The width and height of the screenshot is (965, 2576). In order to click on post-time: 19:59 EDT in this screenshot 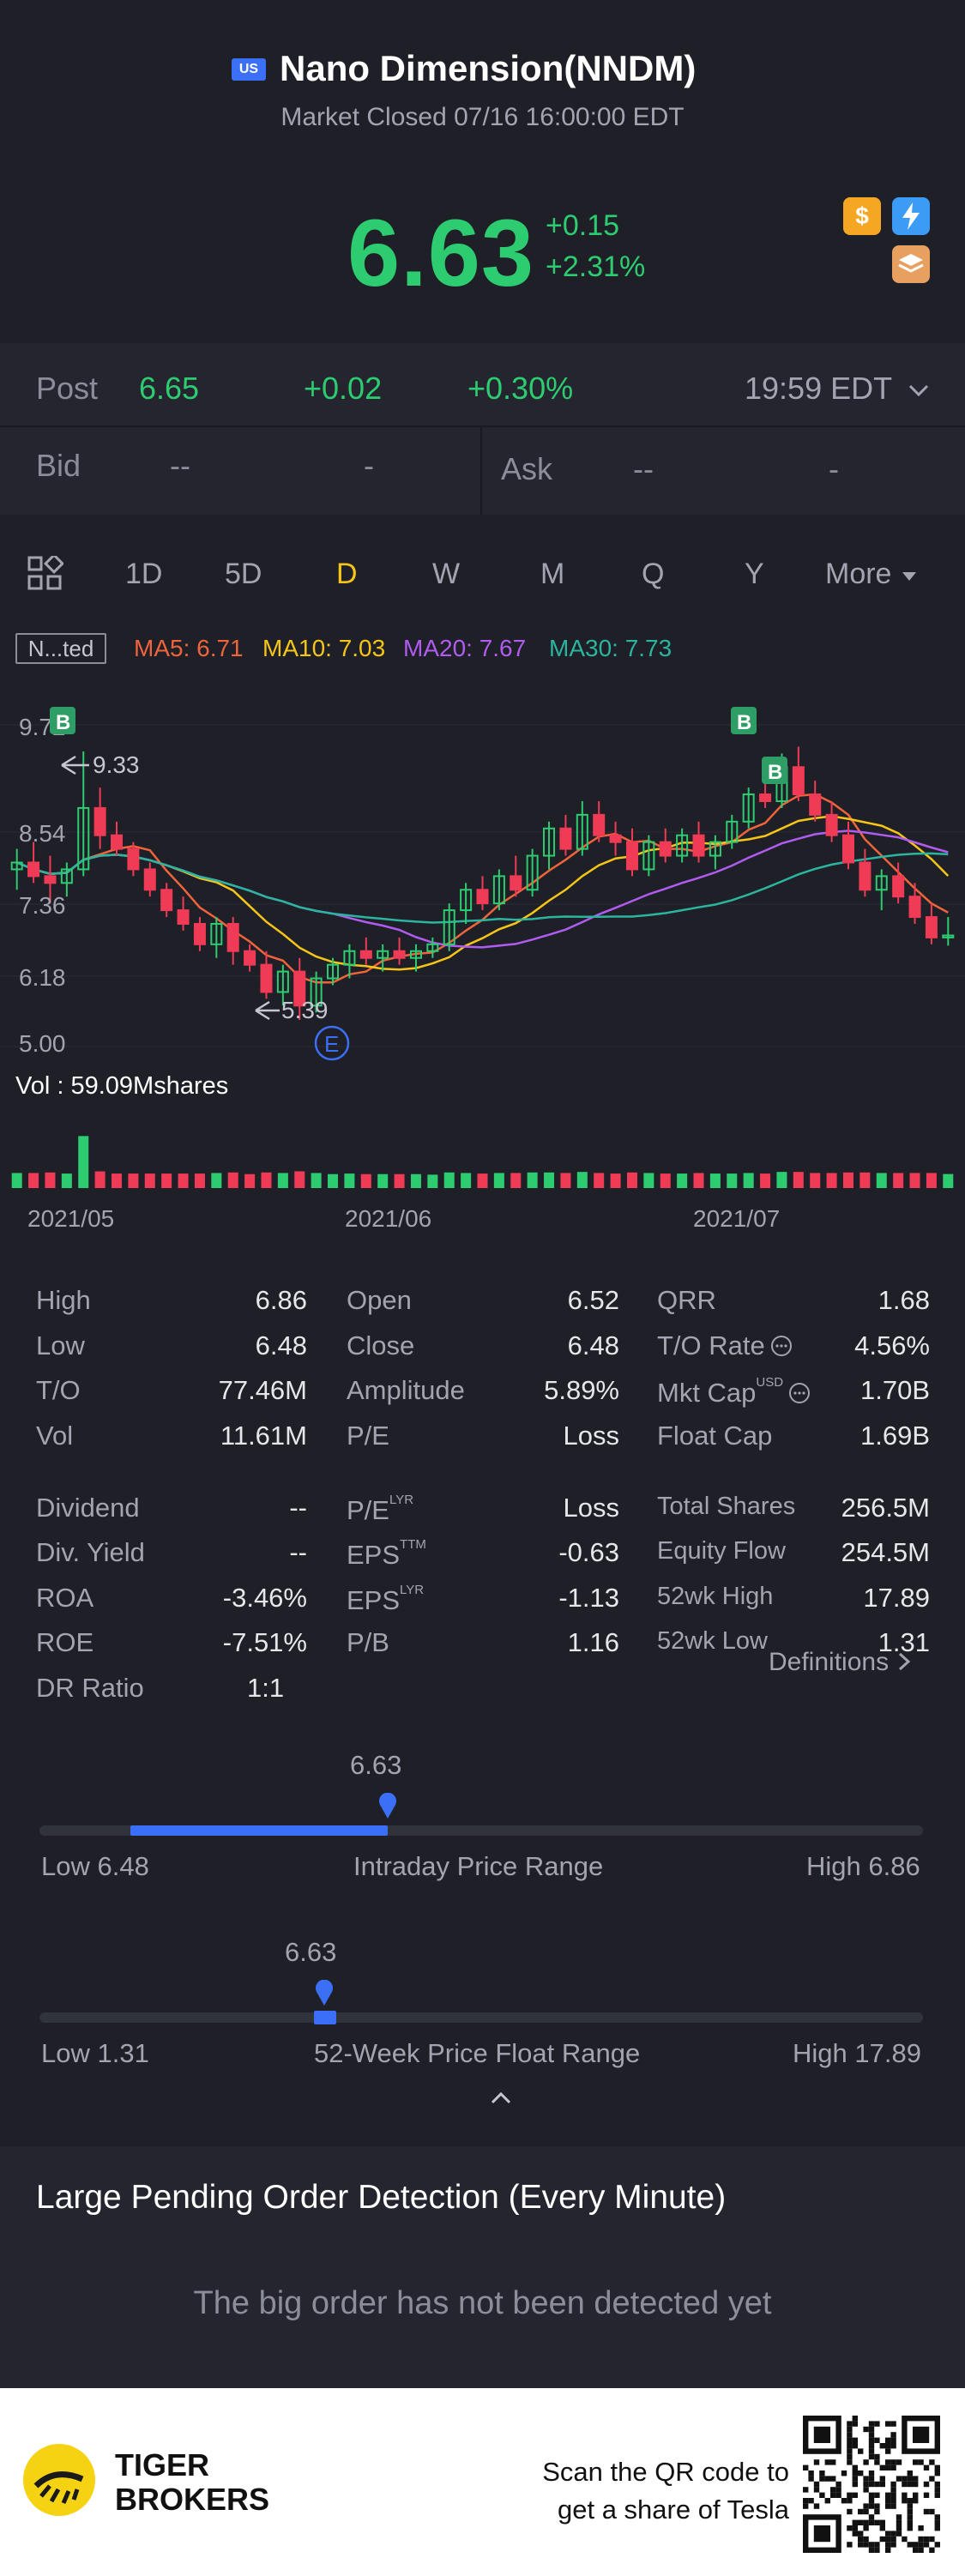, I will do `click(838, 389)`.